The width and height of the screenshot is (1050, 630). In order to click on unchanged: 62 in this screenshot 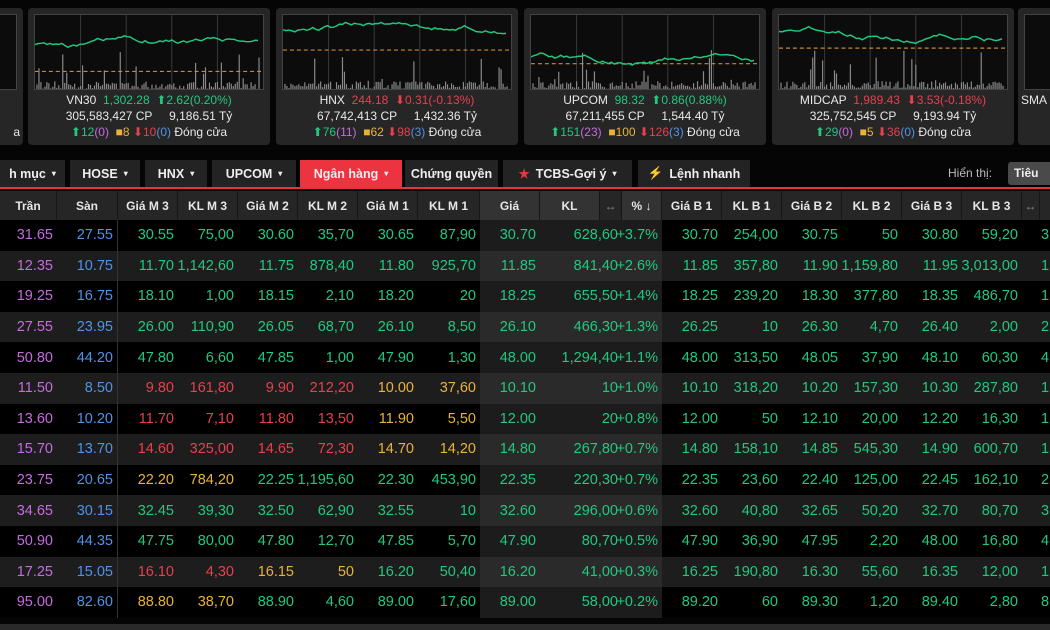, I will do `click(377, 132)`.